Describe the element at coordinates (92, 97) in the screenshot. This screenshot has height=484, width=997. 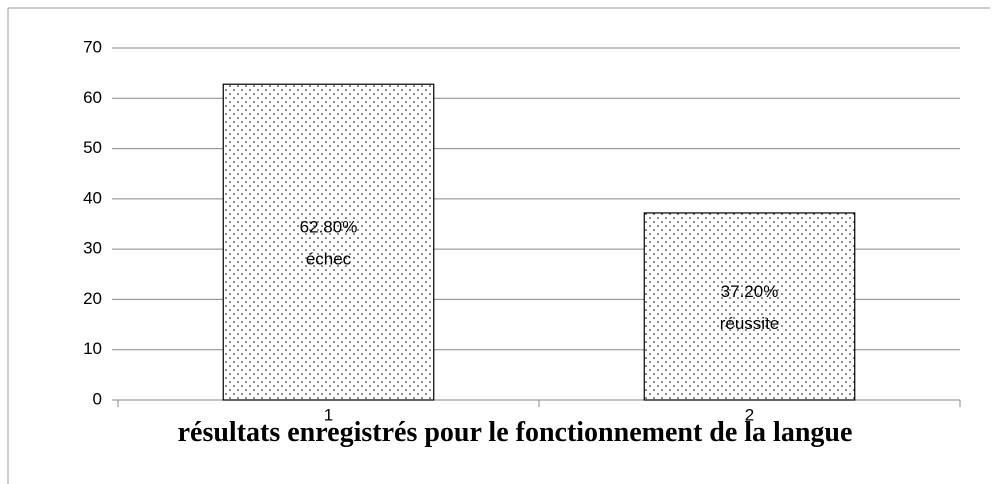
I see `y-tick-label: 60` at that location.